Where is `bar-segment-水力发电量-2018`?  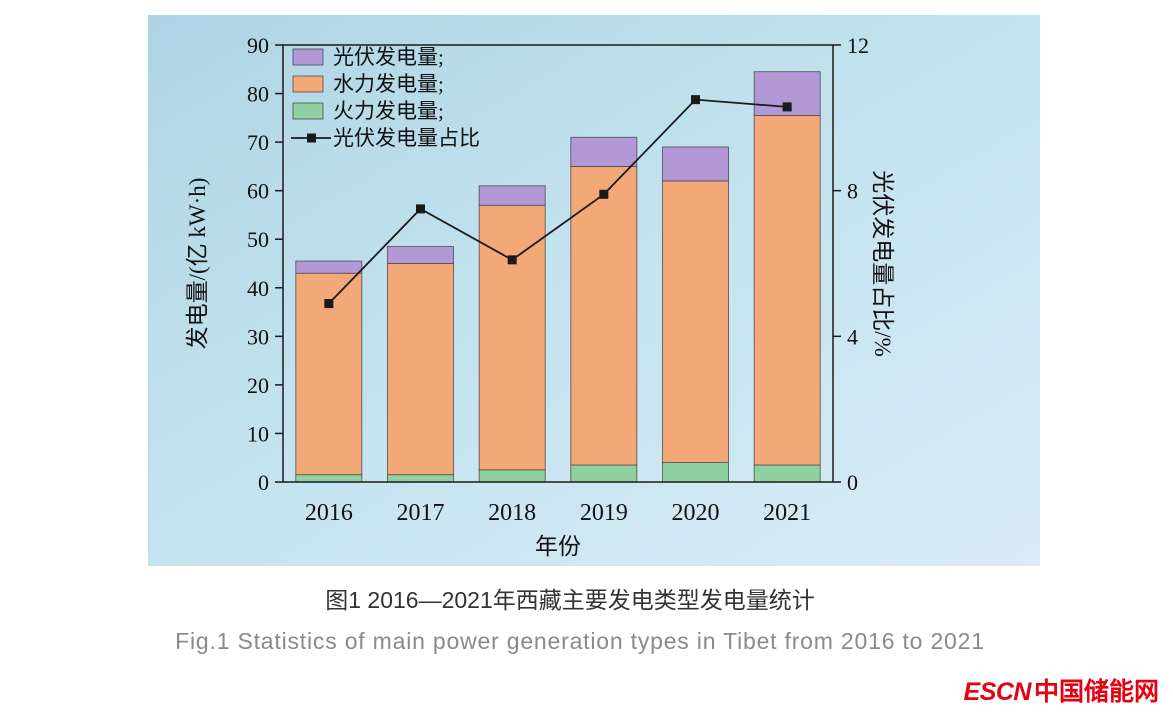 bar-segment-水力发电量-2018 is located at coordinates (512, 337).